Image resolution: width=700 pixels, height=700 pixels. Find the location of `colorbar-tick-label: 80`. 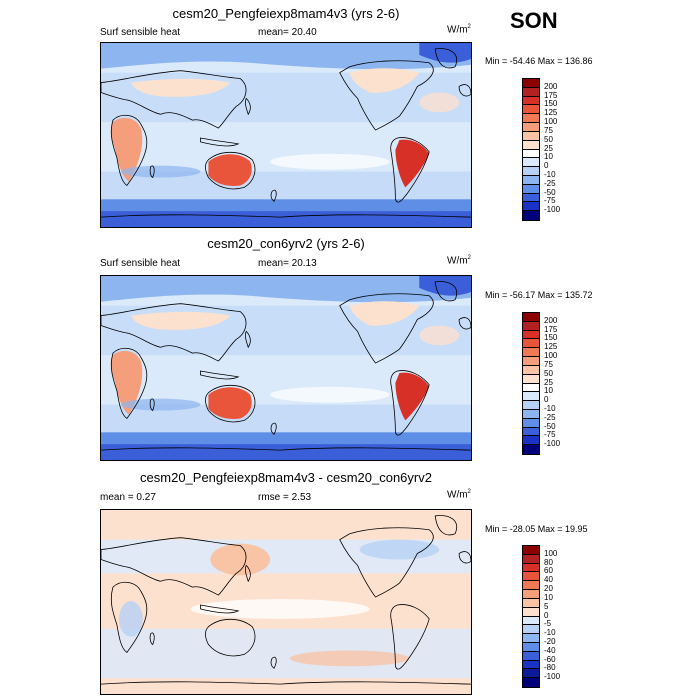

colorbar-tick-label: 80 is located at coordinates (548, 562).